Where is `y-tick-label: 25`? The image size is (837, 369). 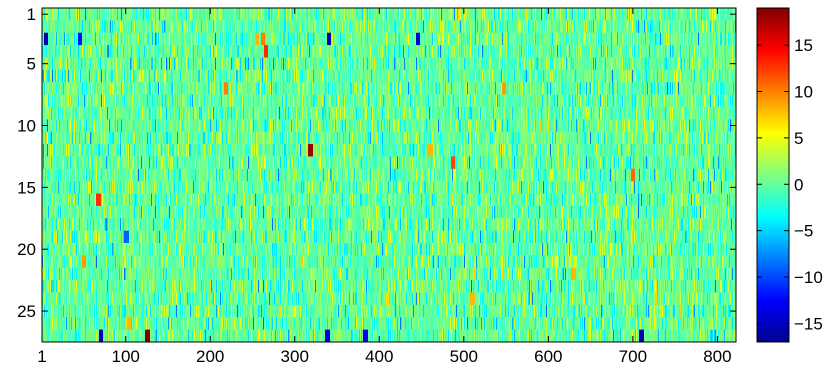 y-tick-label: 25 is located at coordinates (26, 311).